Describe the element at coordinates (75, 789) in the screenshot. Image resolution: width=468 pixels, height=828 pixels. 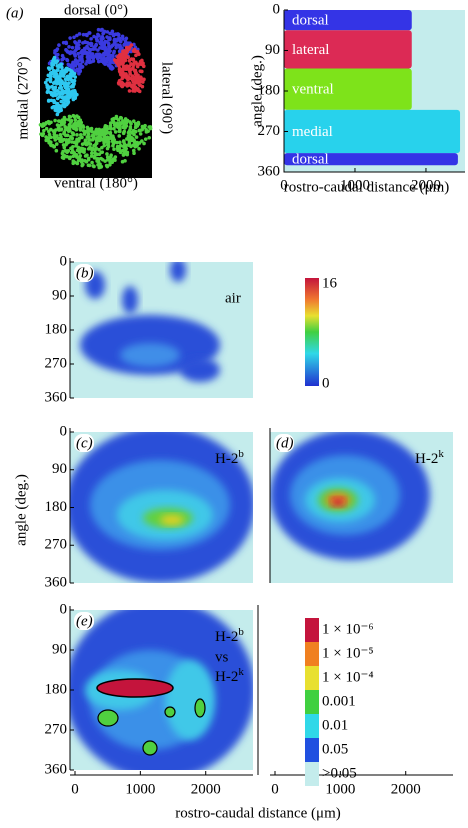
I see `x-tick-label: 0` at that location.